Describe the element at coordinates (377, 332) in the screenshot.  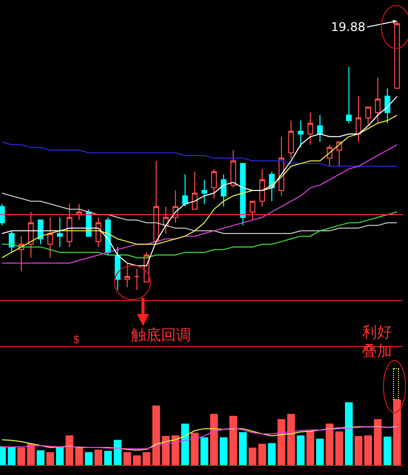
I see `text: 利好` at that location.